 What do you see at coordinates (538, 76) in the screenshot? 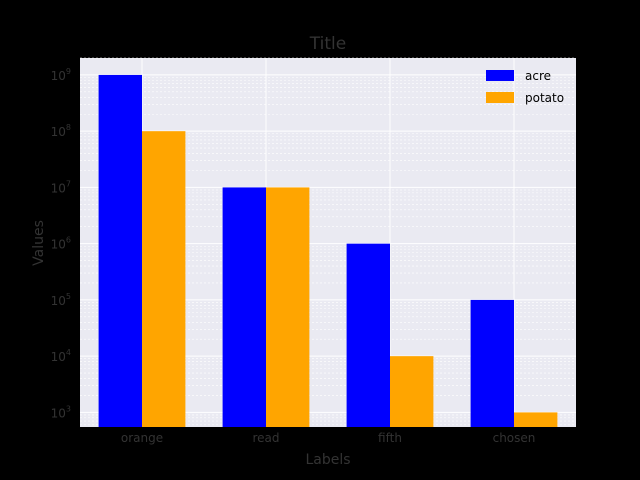
I see `legend-label: acre` at bounding box center [538, 76].